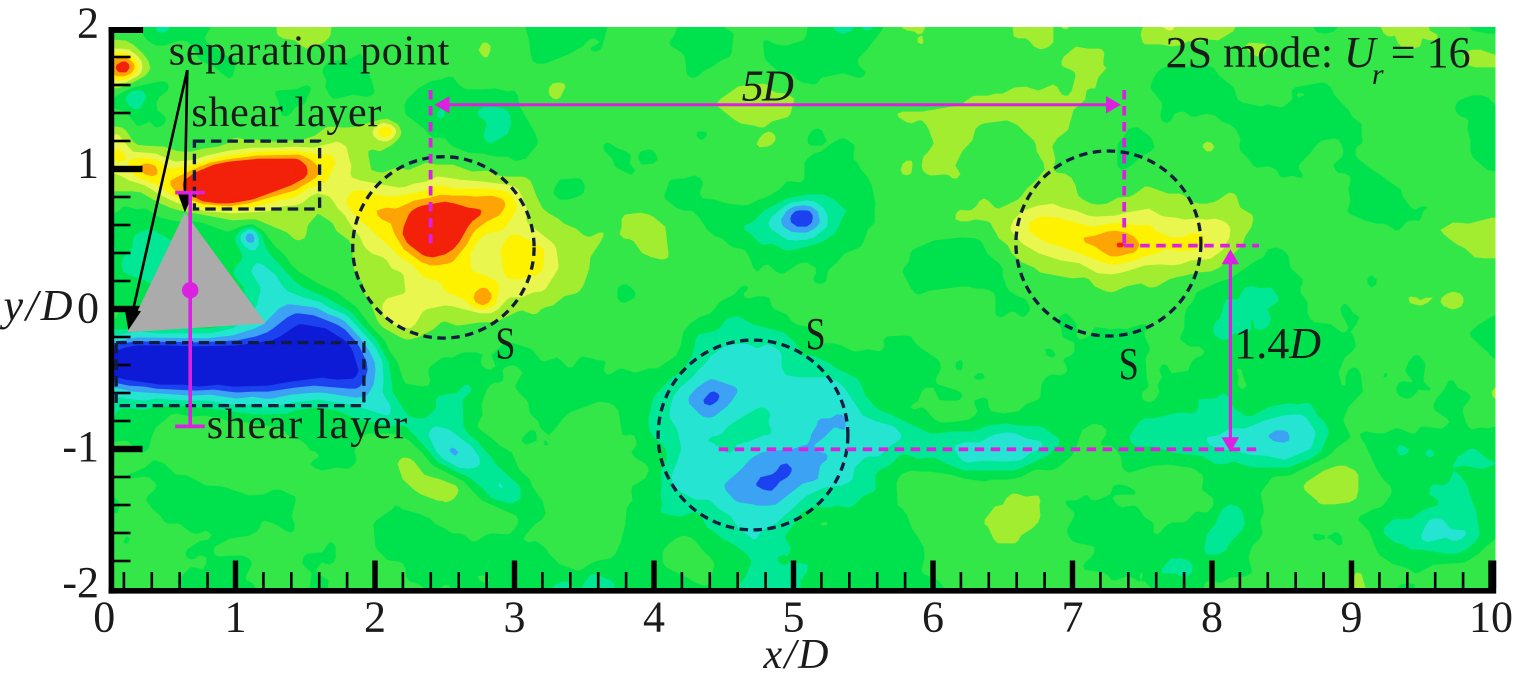 Image resolution: width=1516 pixels, height=680 pixels. I want to click on svg-text: 7, so click(1073, 617).